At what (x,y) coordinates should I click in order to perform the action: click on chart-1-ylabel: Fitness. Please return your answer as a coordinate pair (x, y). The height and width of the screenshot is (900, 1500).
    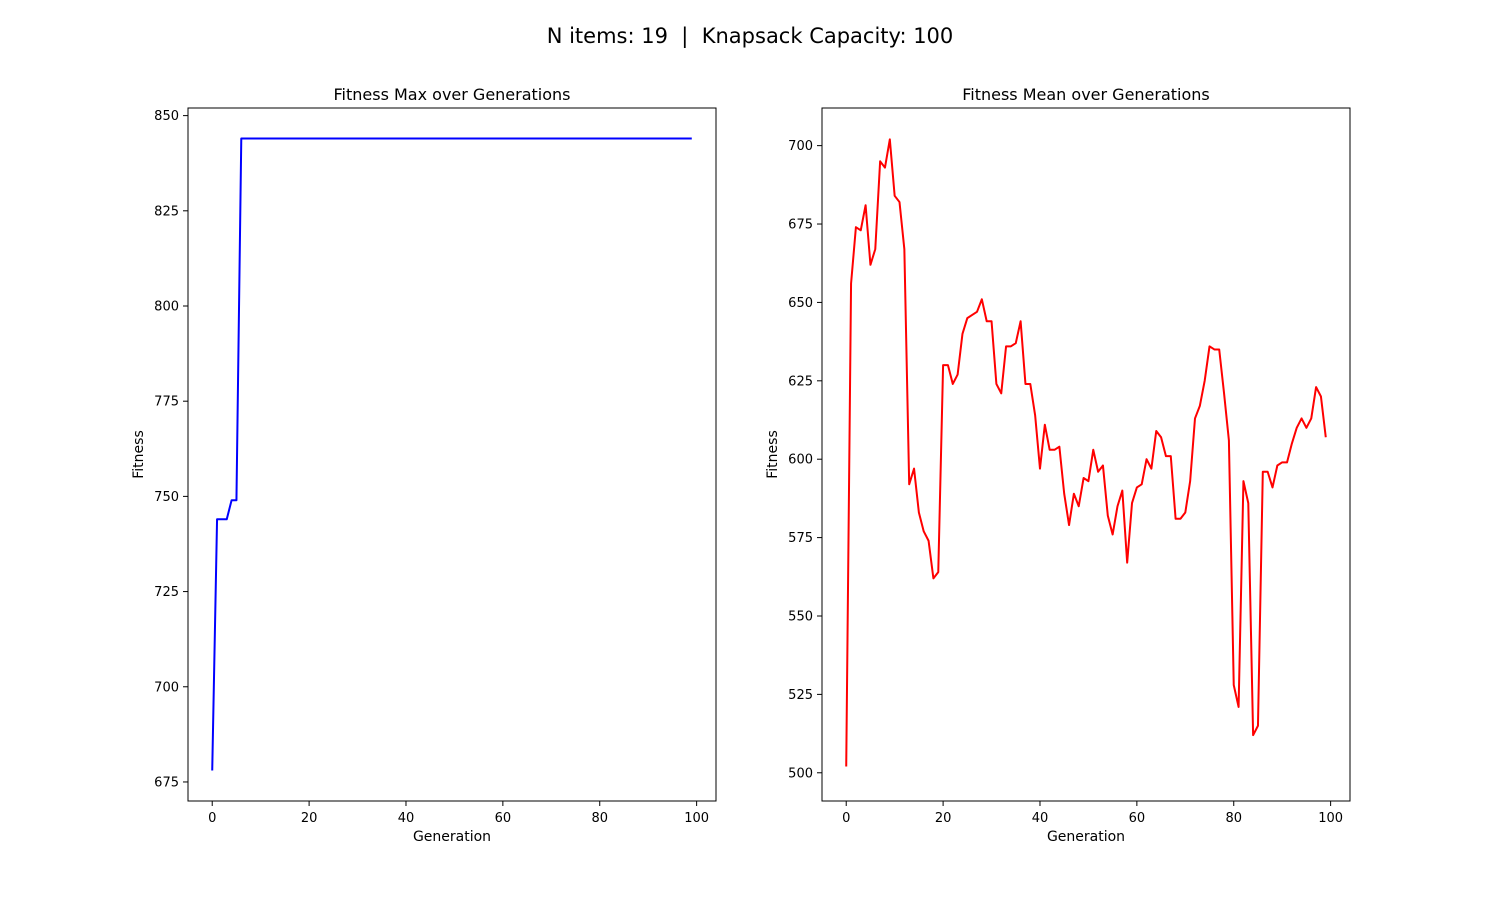
    Looking at the image, I should click on (139, 454).